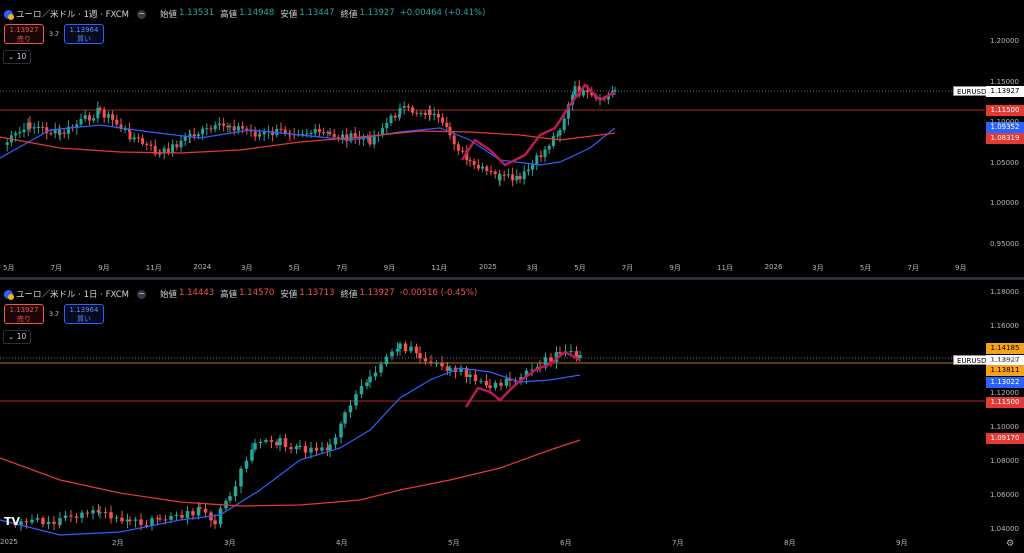 The image size is (1024, 553). Describe the element at coordinates (72, 15) in the screenshot. I see `chart-title: ユーロ／米ドル · 1週 · FXCM` at that location.